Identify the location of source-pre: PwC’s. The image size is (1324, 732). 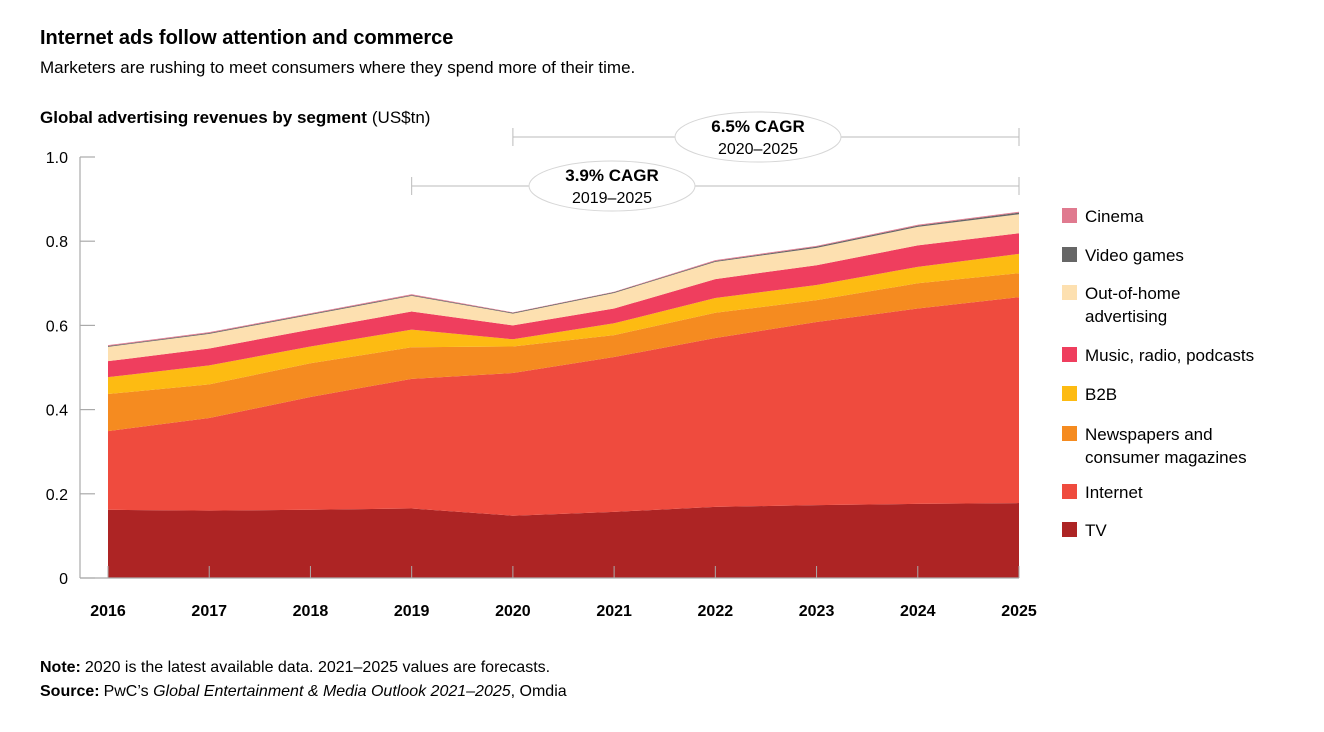
(129, 691).